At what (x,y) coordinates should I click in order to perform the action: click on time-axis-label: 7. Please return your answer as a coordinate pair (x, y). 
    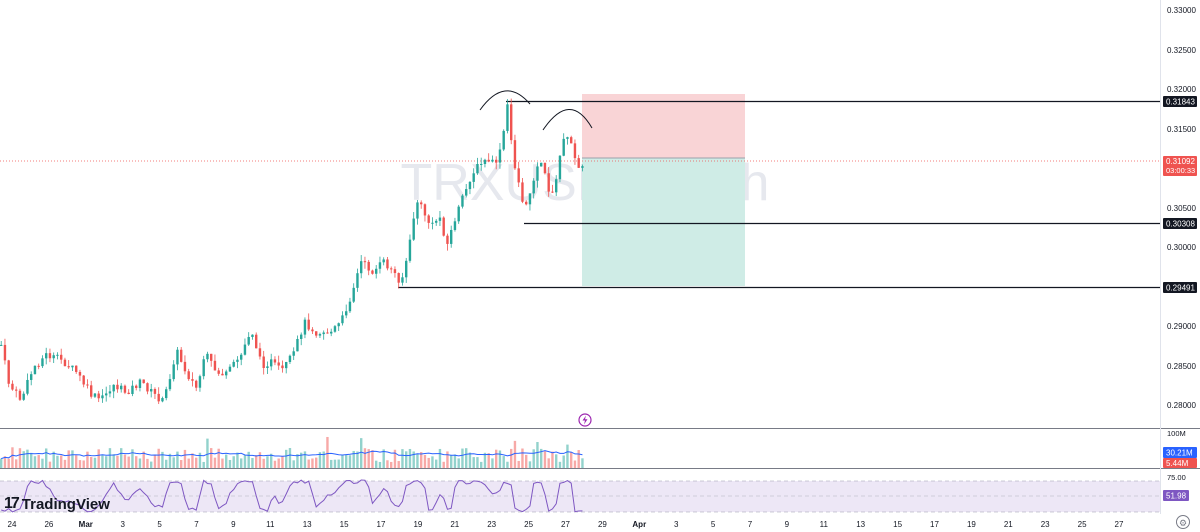
    Looking at the image, I should click on (196, 524).